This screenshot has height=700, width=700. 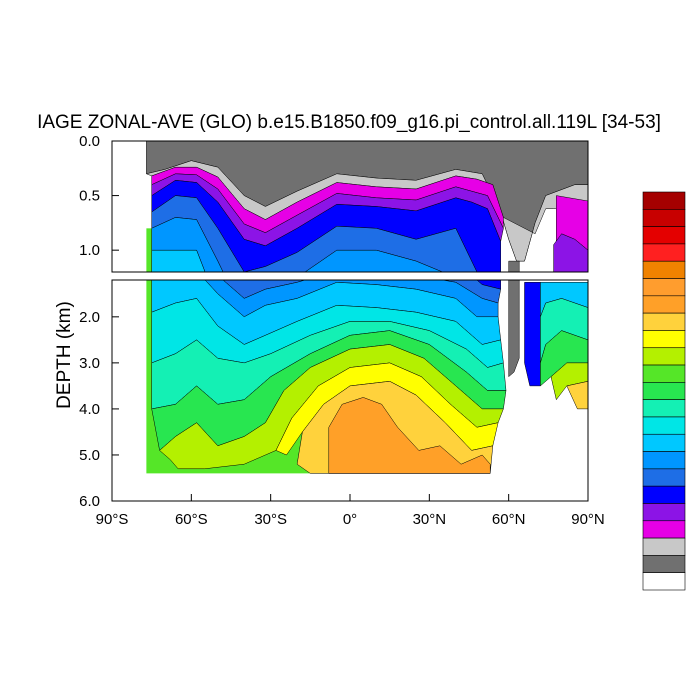 What do you see at coordinates (112, 519) in the screenshot?
I see `x-tick-label: 90°S` at bounding box center [112, 519].